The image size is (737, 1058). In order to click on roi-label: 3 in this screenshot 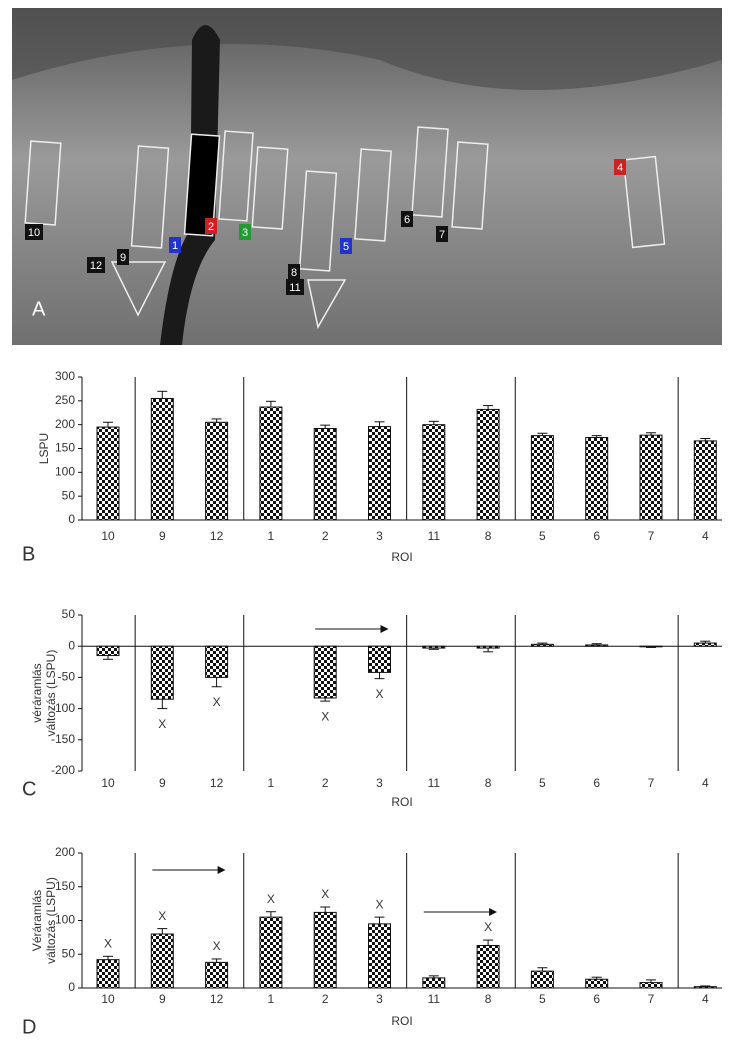, I will do `click(245, 233)`.